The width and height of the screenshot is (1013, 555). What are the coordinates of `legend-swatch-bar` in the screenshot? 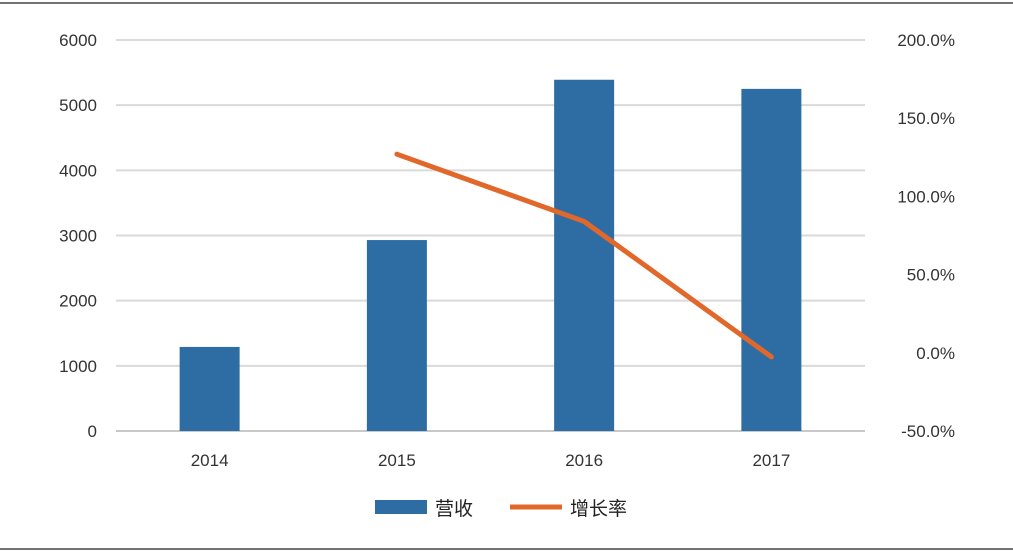 It's located at (401, 507).